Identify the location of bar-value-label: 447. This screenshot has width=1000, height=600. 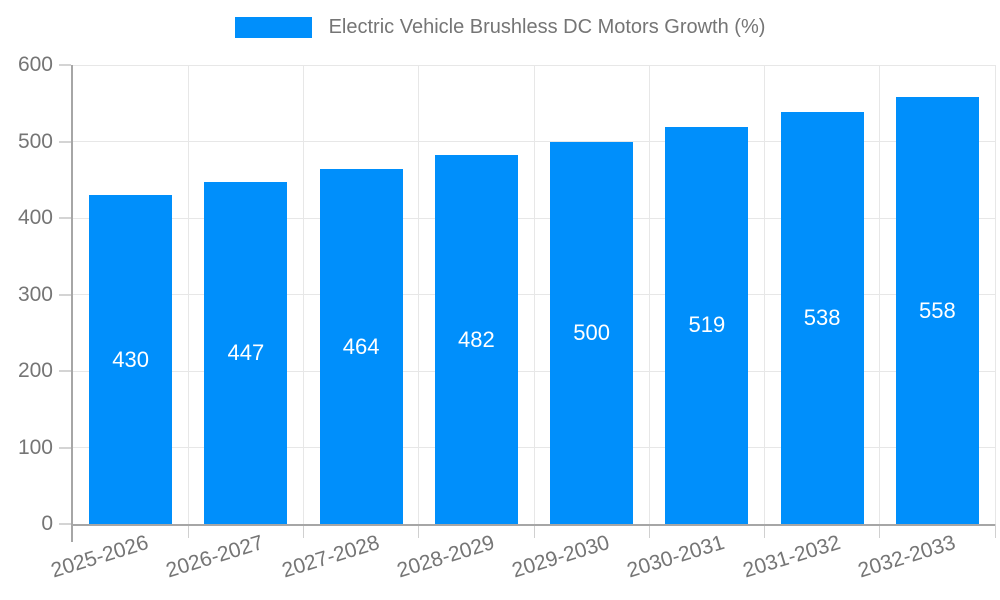
(246, 353).